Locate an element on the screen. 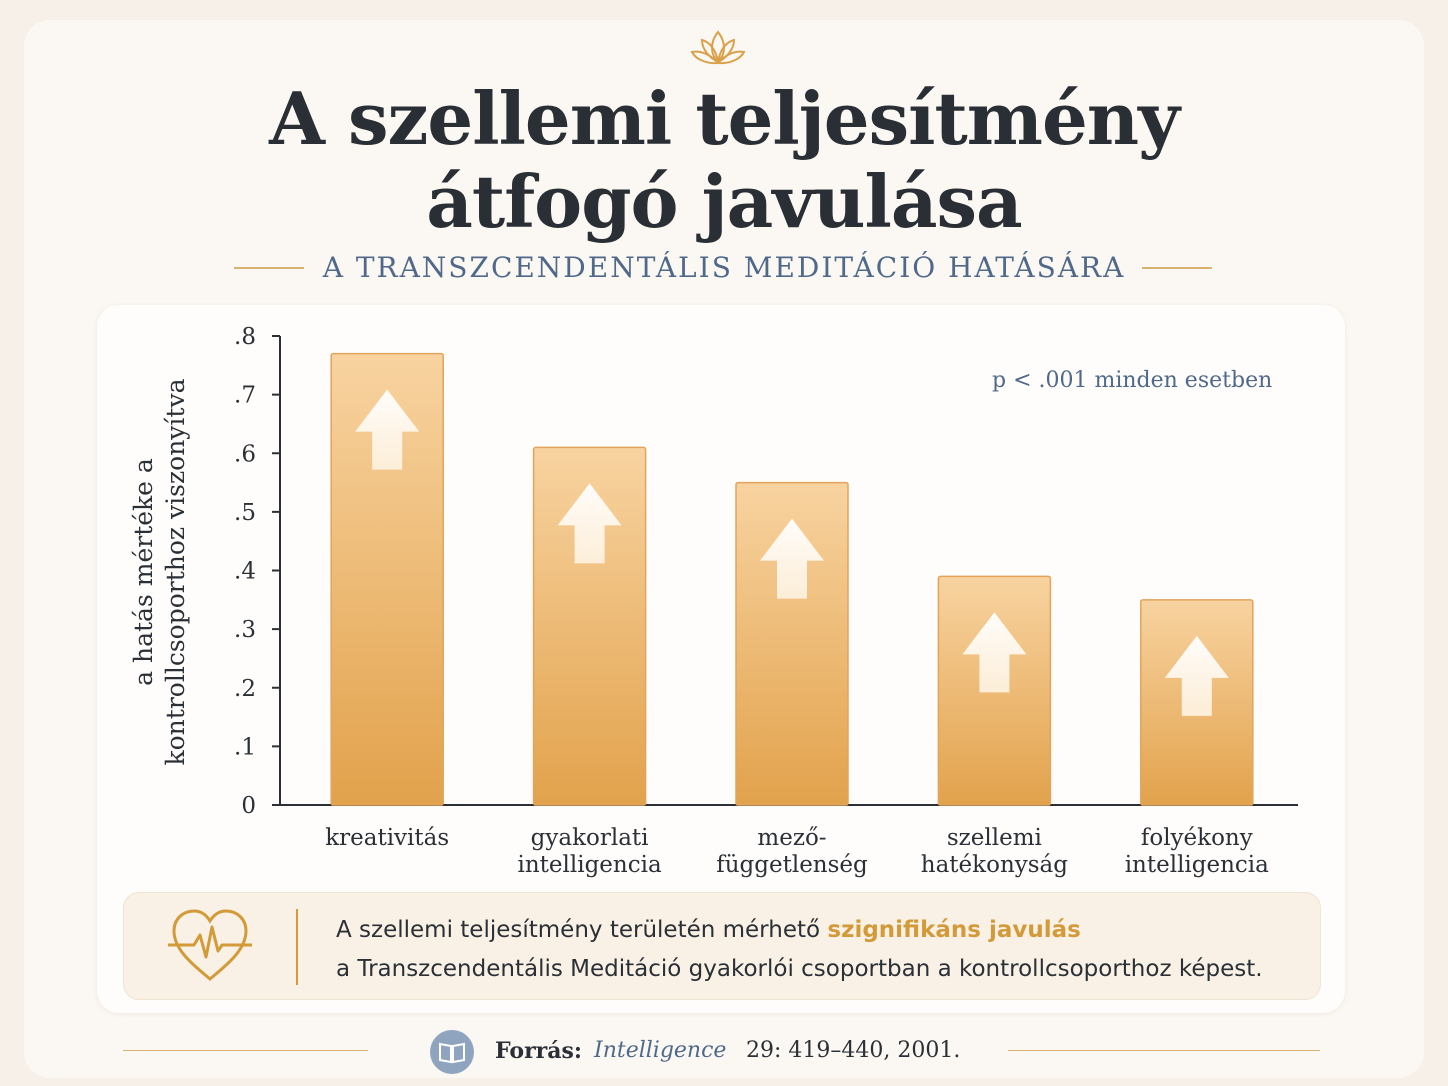 The image size is (1448, 1086). info-divider is located at coordinates (297, 947).